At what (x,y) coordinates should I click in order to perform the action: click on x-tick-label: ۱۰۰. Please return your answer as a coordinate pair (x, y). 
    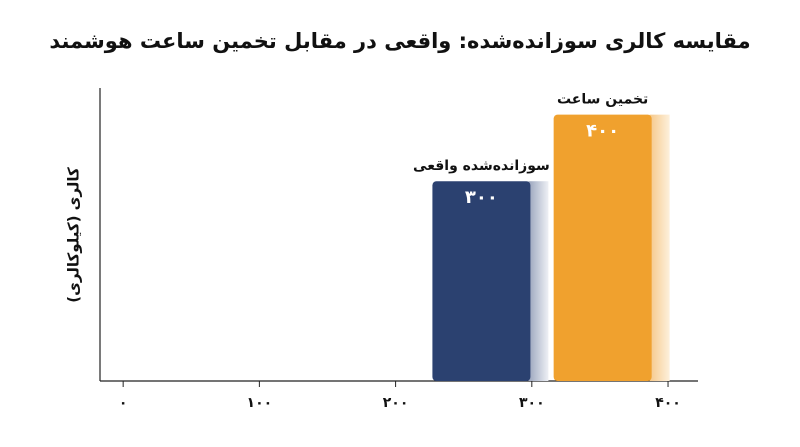
    Looking at the image, I should click on (260, 403).